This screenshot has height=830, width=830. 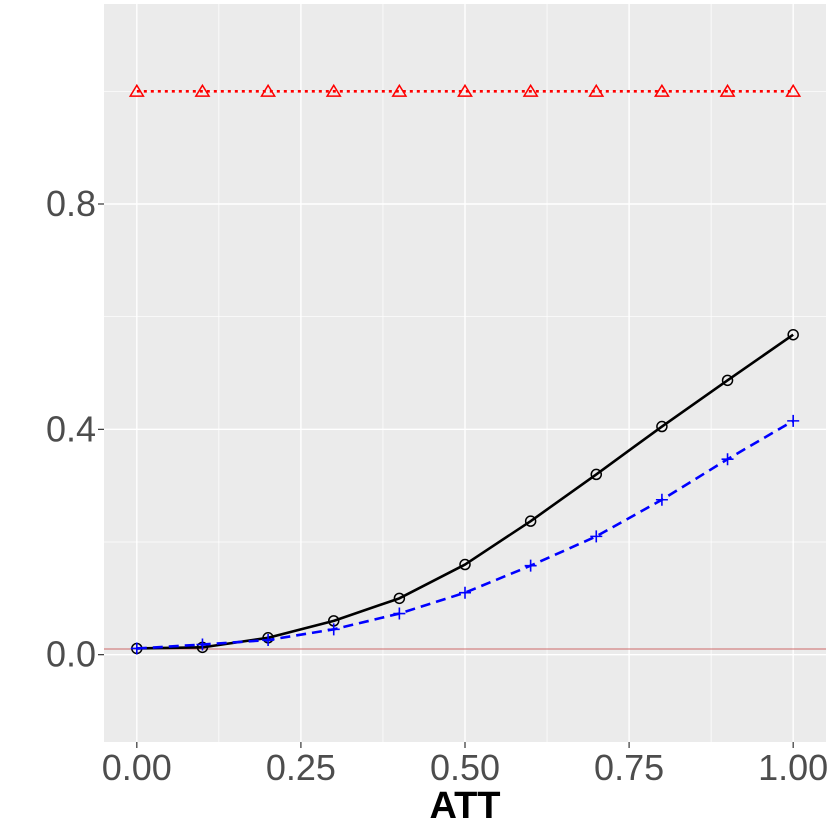 I want to click on x-tick-label-0: 0.00, so click(x=137, y=767).